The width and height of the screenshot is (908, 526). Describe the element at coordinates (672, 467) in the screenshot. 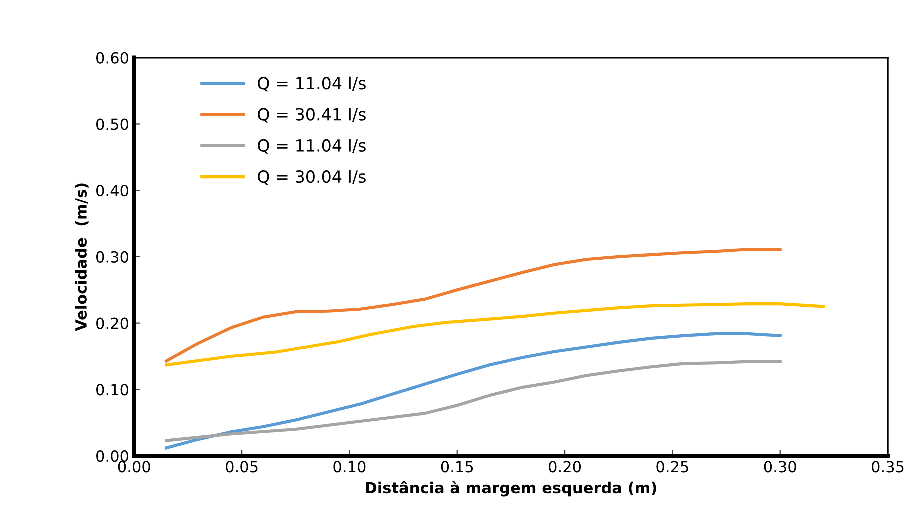

I see `x-tick-label: 0.25` at that location.